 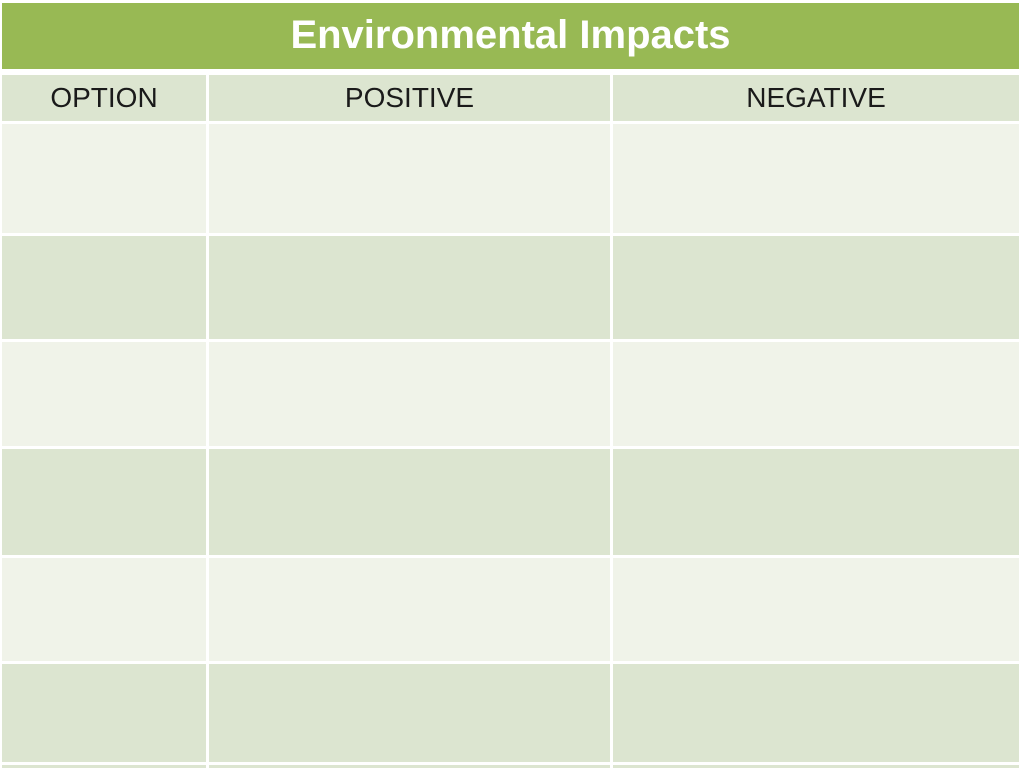 What do you see at coordinates (409, 502) in the screenshot?
I see `table-cell-row4-positive` at bounding box center [409, 502].